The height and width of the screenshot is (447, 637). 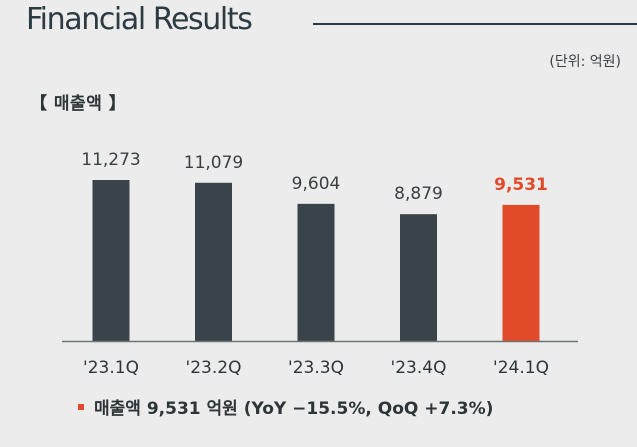 What do you see at coordinates (418, 194) in the screenshot?
I see `data-label-4: 8,879` at bounding box center [418, 194].